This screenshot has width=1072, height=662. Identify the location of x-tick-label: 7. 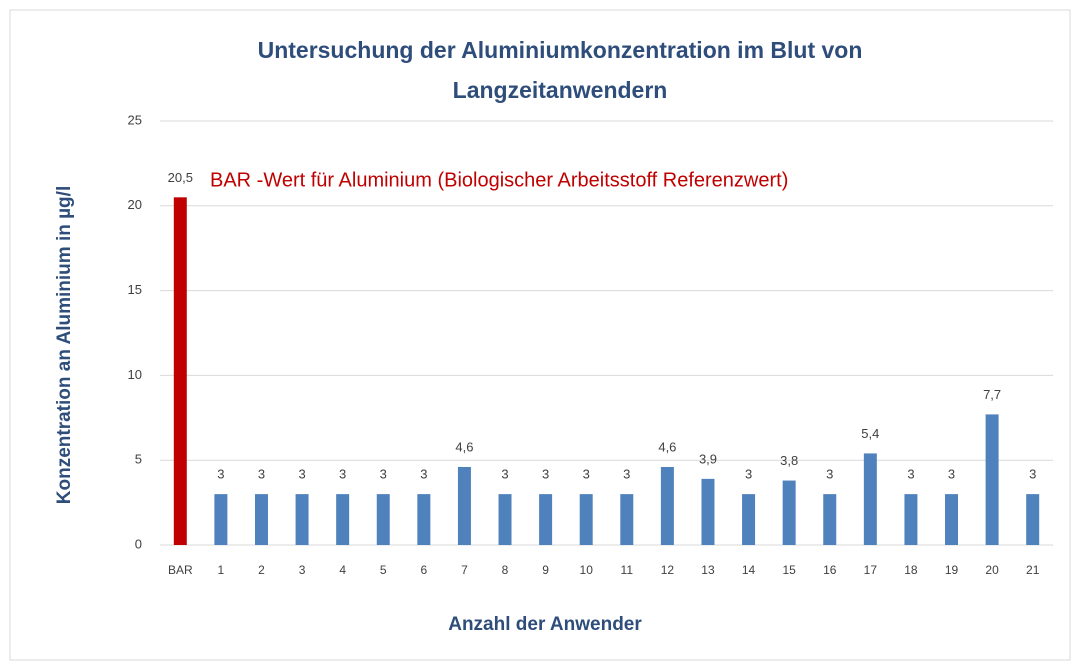
(464, 570).